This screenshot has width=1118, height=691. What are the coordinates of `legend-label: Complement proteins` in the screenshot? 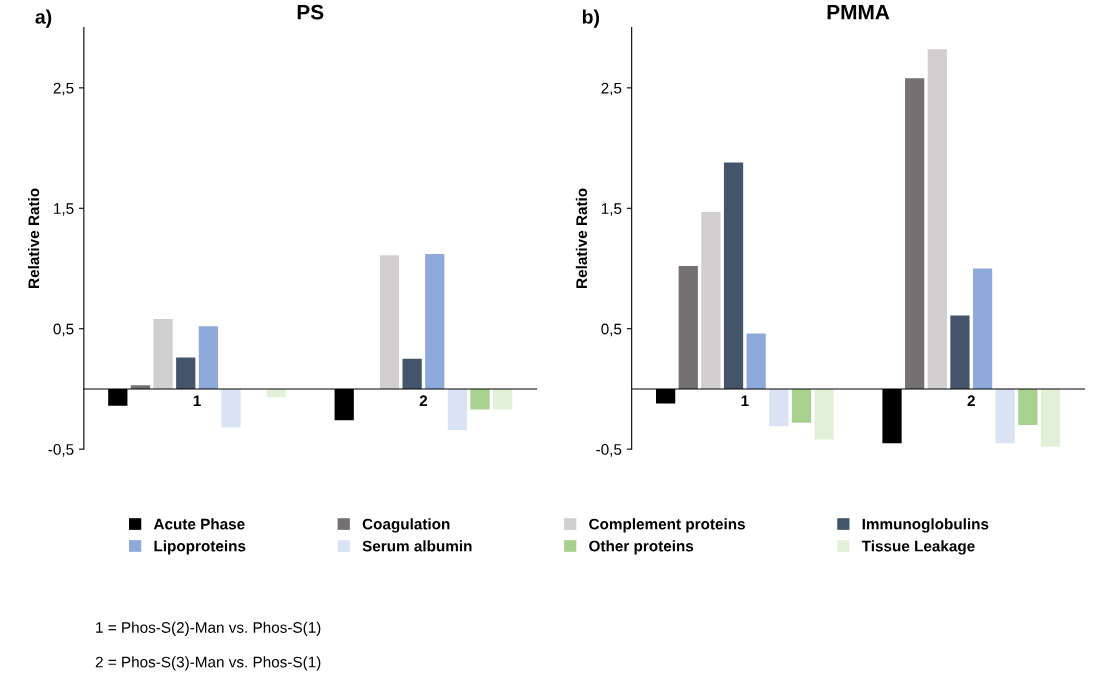 It's located at (667, 525).